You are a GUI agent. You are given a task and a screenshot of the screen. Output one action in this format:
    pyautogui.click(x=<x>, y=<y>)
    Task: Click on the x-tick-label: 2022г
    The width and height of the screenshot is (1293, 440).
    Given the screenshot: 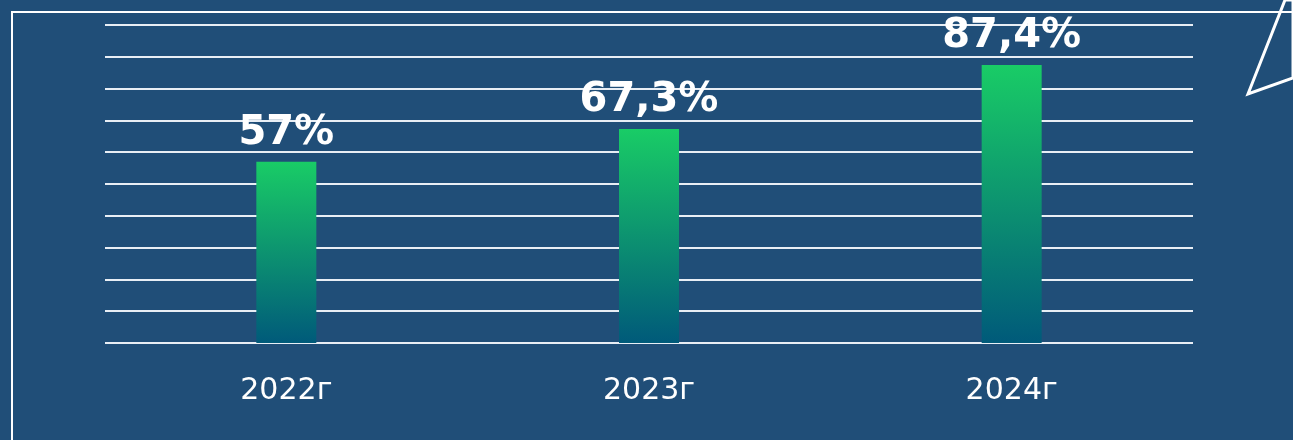 What is the action you would take?
    pyautogui.click(x=286, y=388)
    